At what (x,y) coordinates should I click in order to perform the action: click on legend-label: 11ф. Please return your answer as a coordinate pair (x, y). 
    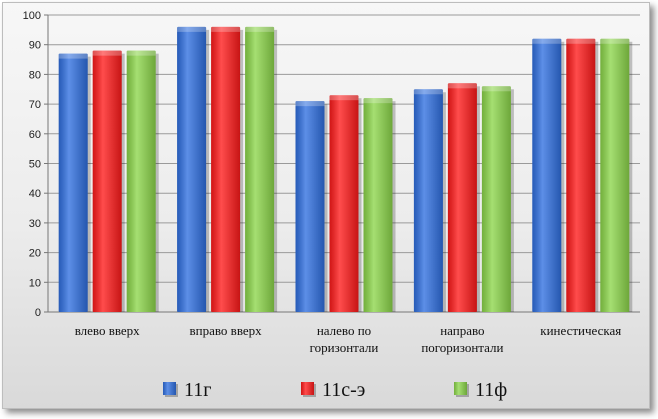
    Looking at the image, I should click on (491, 390).